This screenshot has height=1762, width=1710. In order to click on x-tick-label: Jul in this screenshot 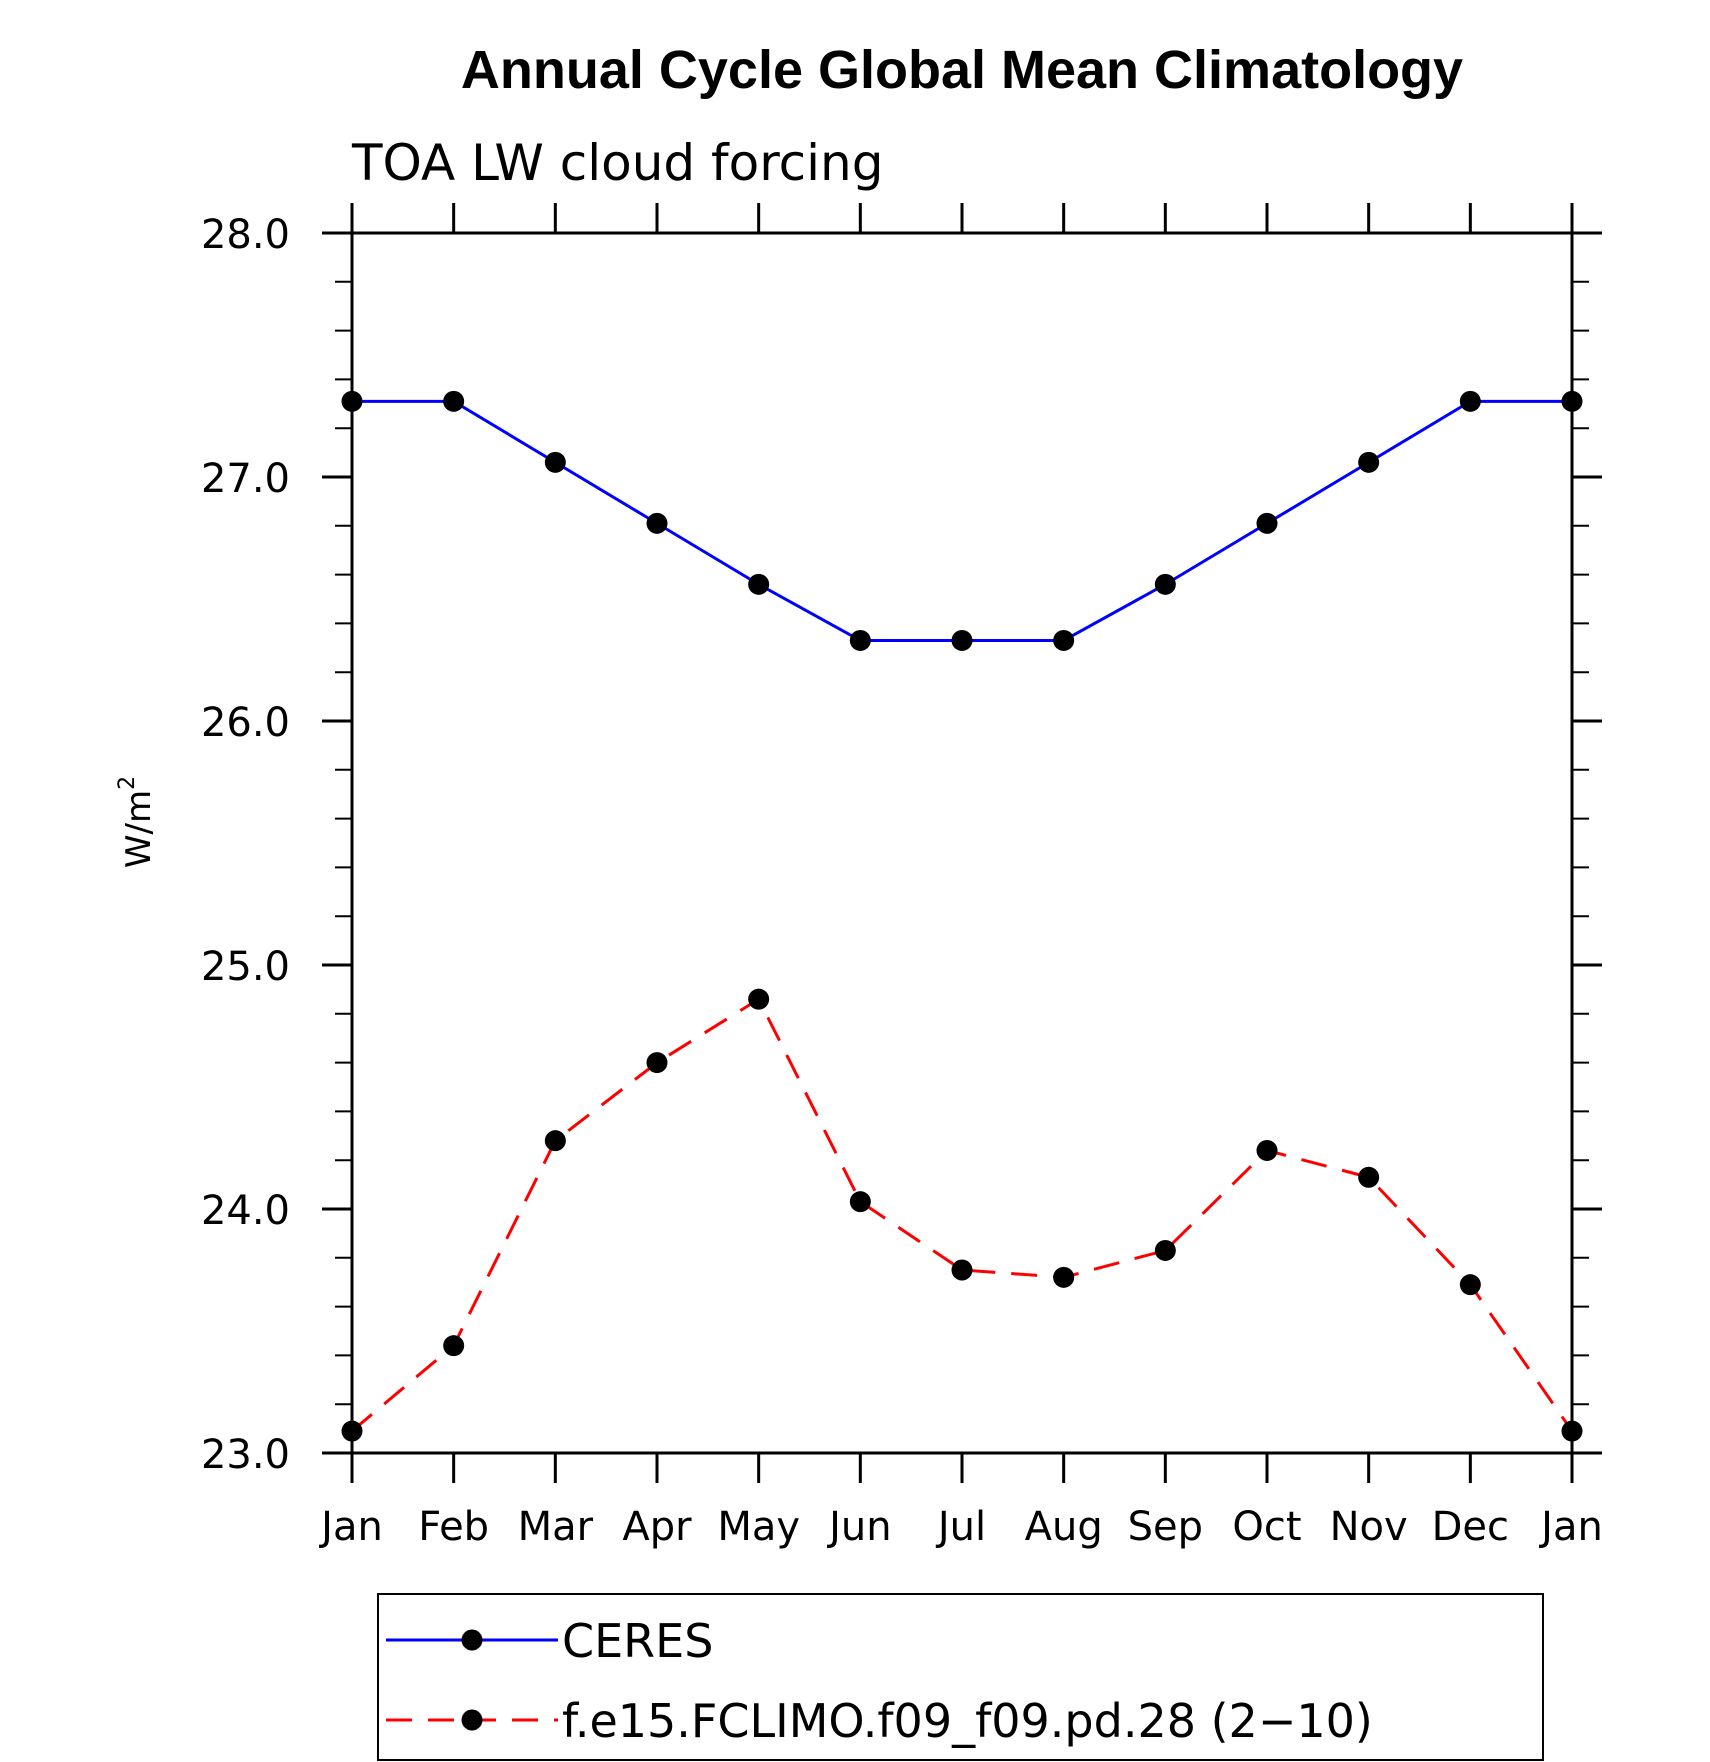, I will do `click(960, 1527)`.